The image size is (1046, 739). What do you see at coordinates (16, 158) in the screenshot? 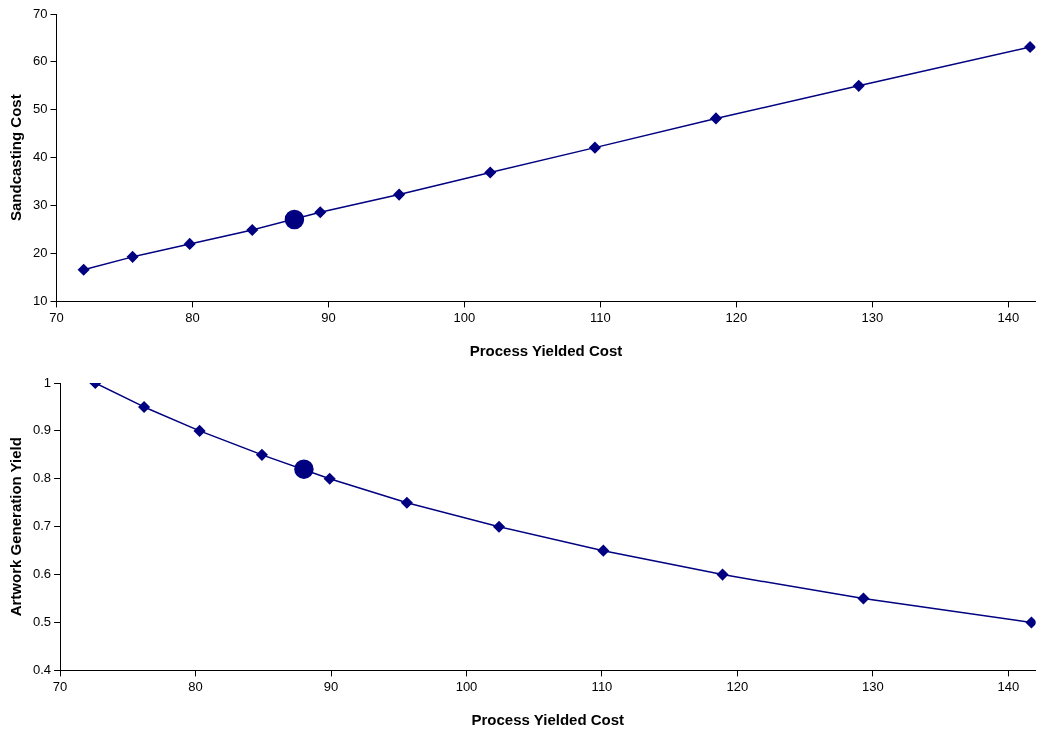
I see `y-axis-title: Sandcasting Cost` at bounding box center [16, 158].